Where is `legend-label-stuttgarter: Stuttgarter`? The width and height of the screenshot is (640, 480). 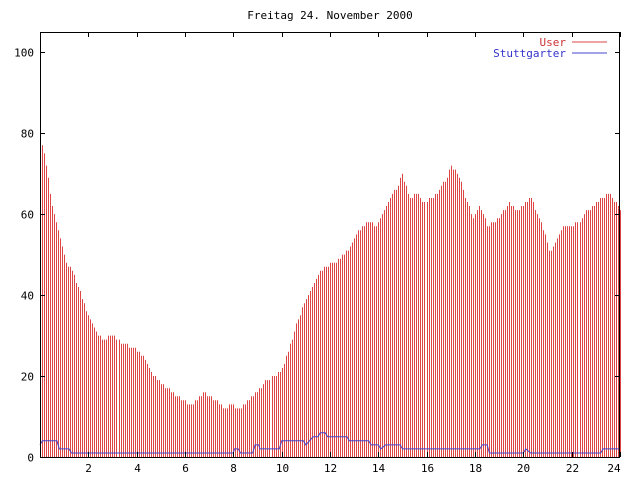 legend-label-stuttgarter: Stuttgarter is located at coordinates (529, 53).